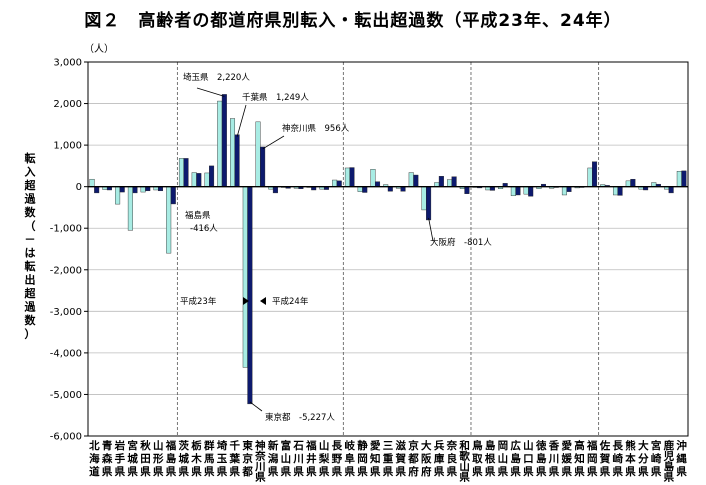  Describe the element at coordinates (273, 458) in the screenshot. I see `category-label: 新潟県` at that location.